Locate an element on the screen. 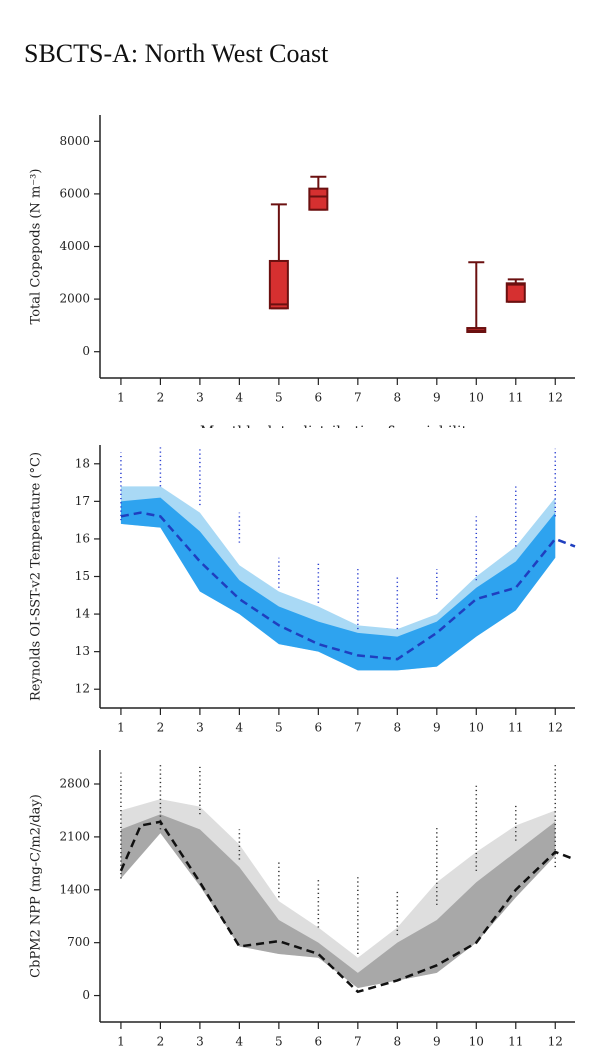  y-tick-label: 17 is located at coordinates (82, 501).